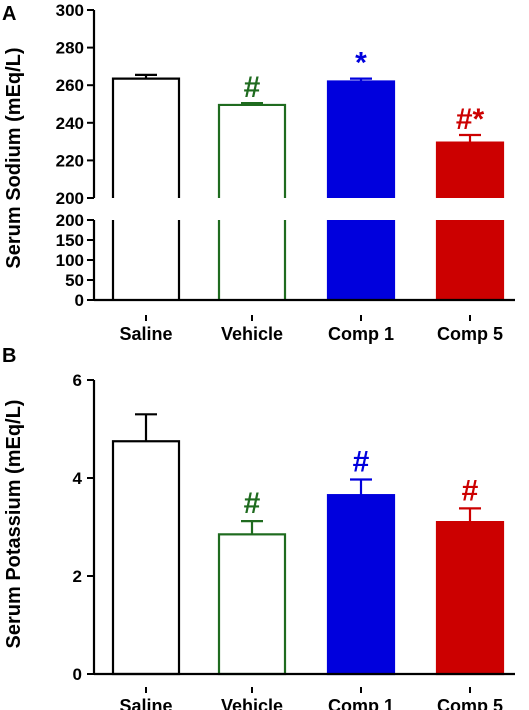  What do you see at coordinates (79, 300) in the screenshot?
I see `panel-a-y-tick-label: 0` at bounding box center [79, 300].